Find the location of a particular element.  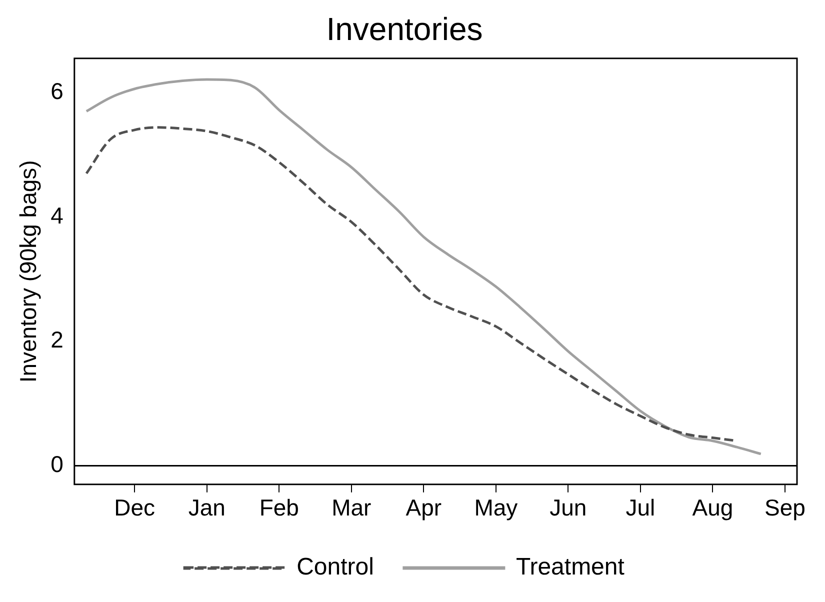

x-tick-label: May is located at coordinates (496, 507).